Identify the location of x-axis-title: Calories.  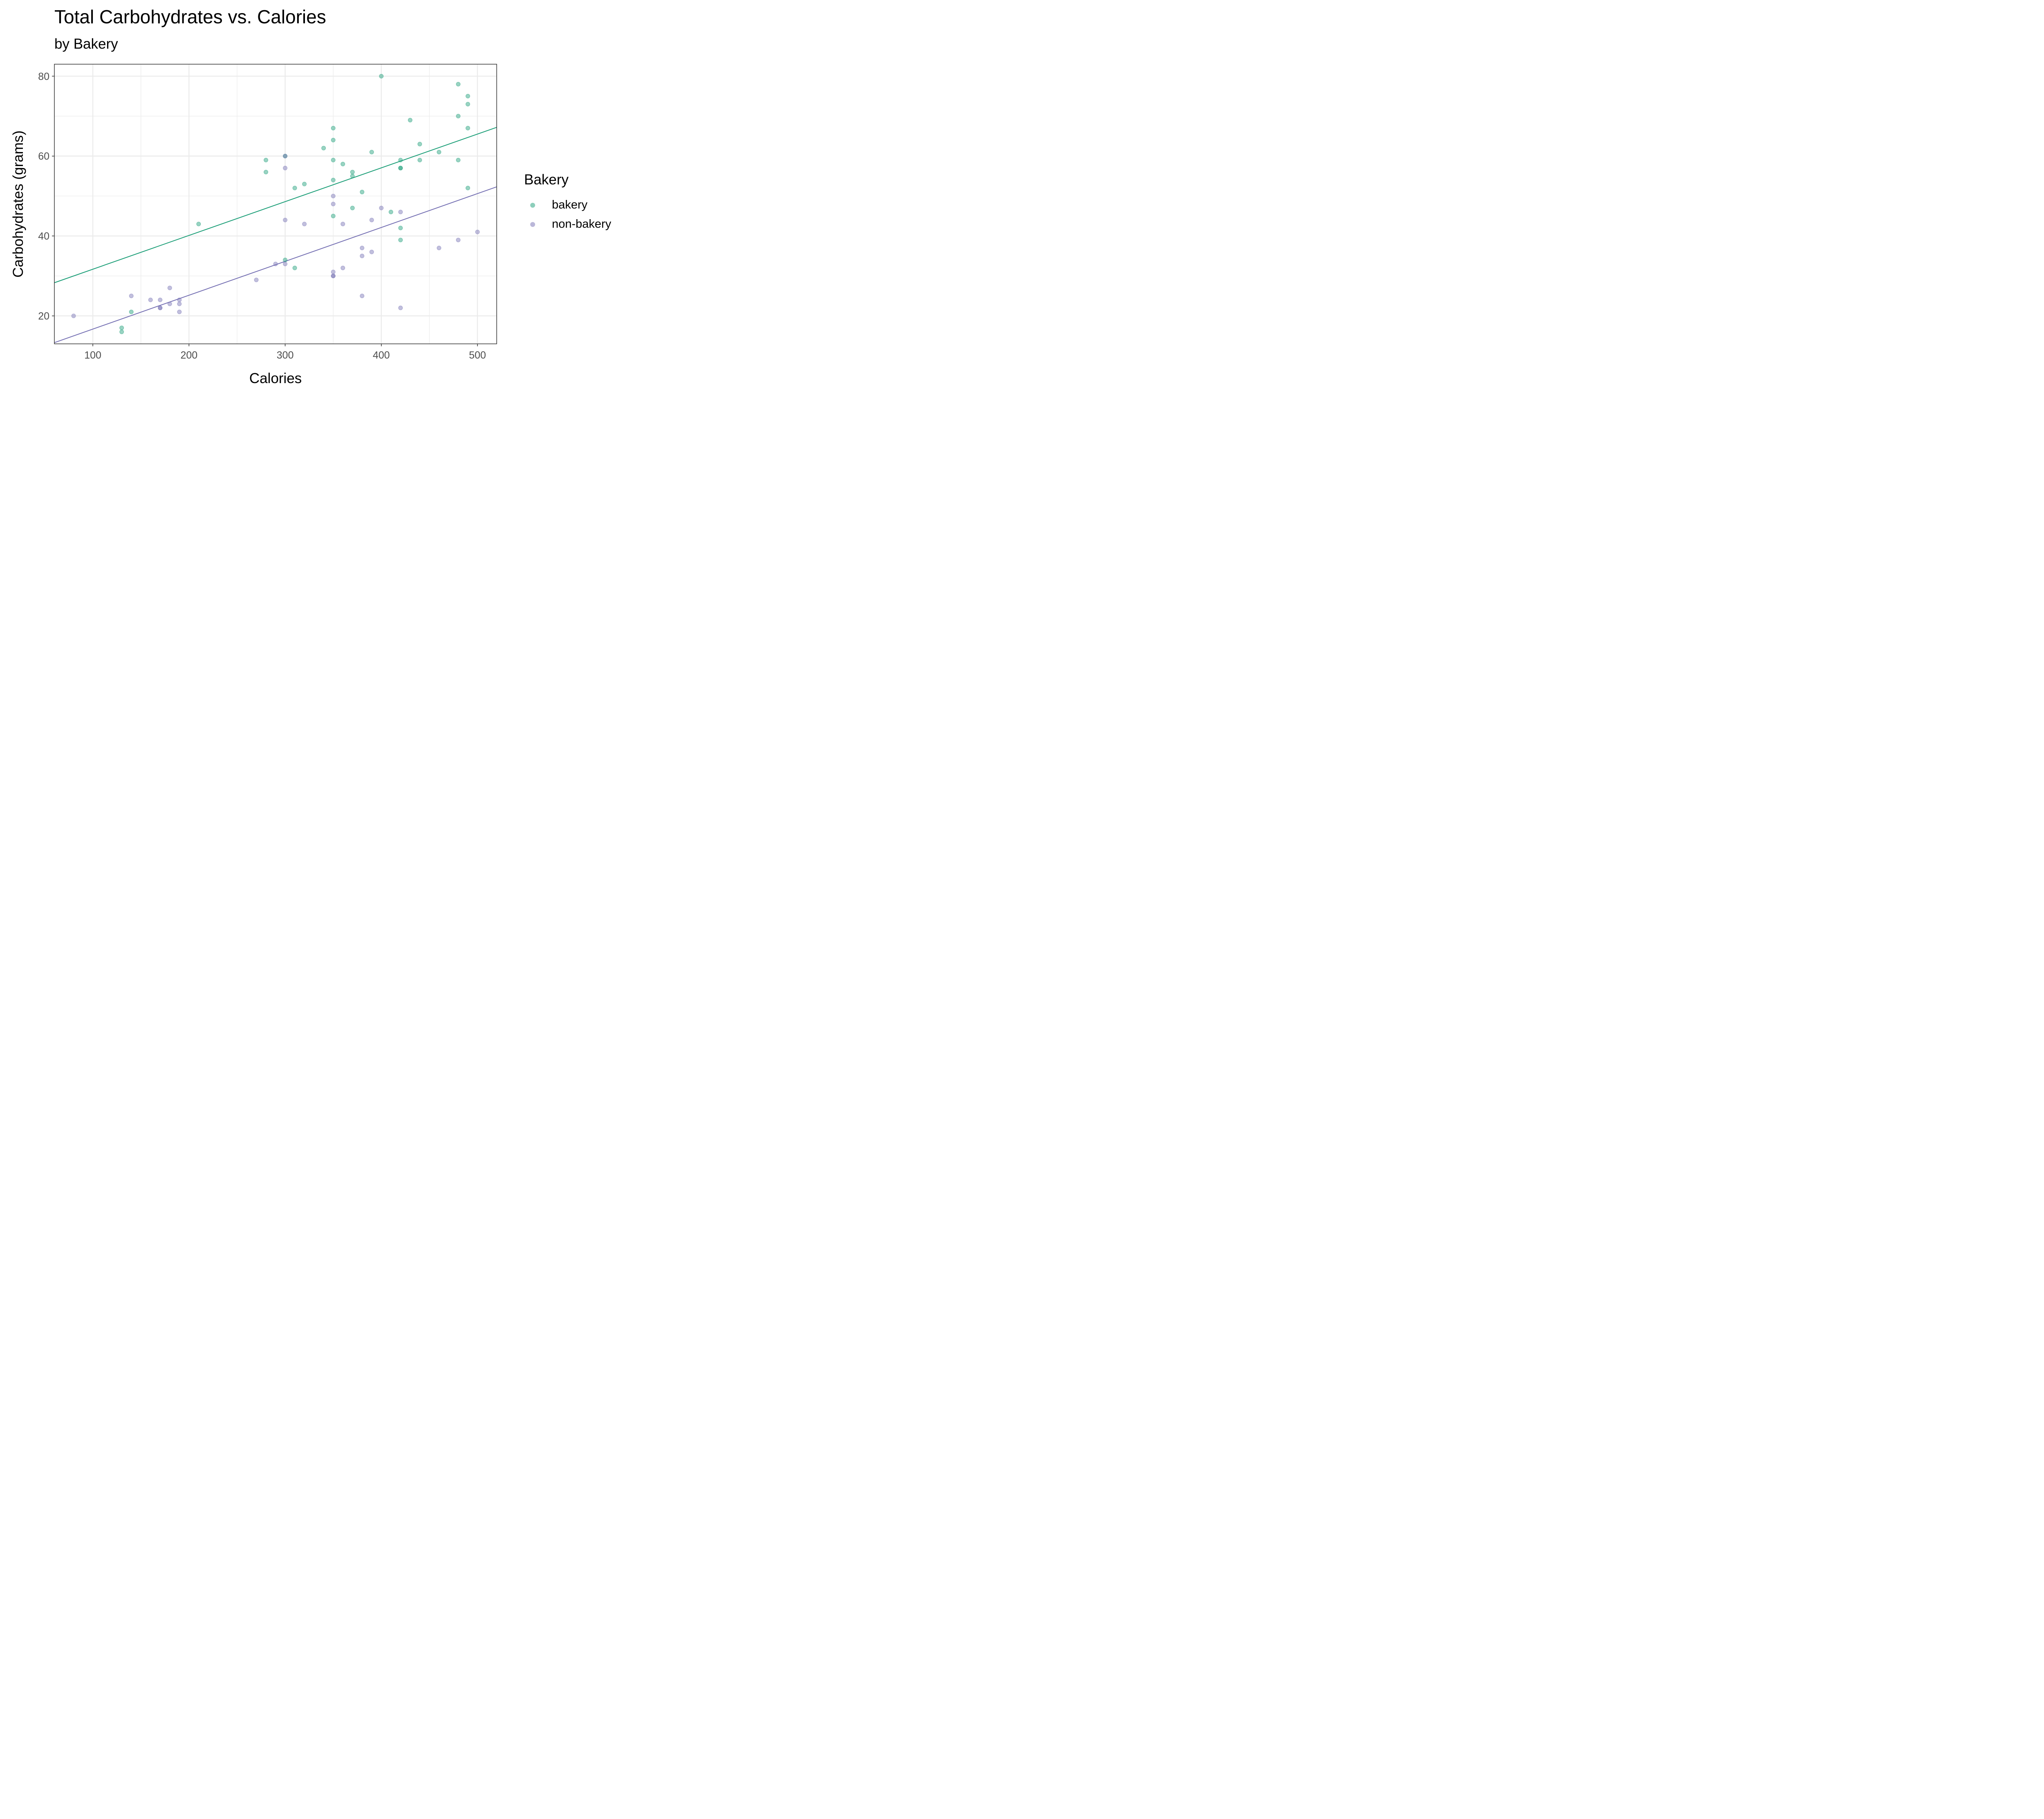
(276, 378).